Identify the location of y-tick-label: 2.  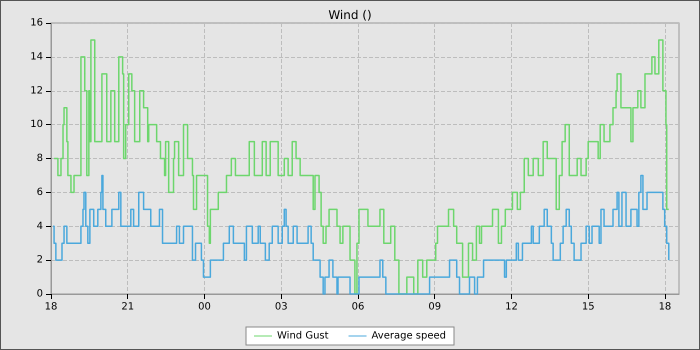
(39, 260).